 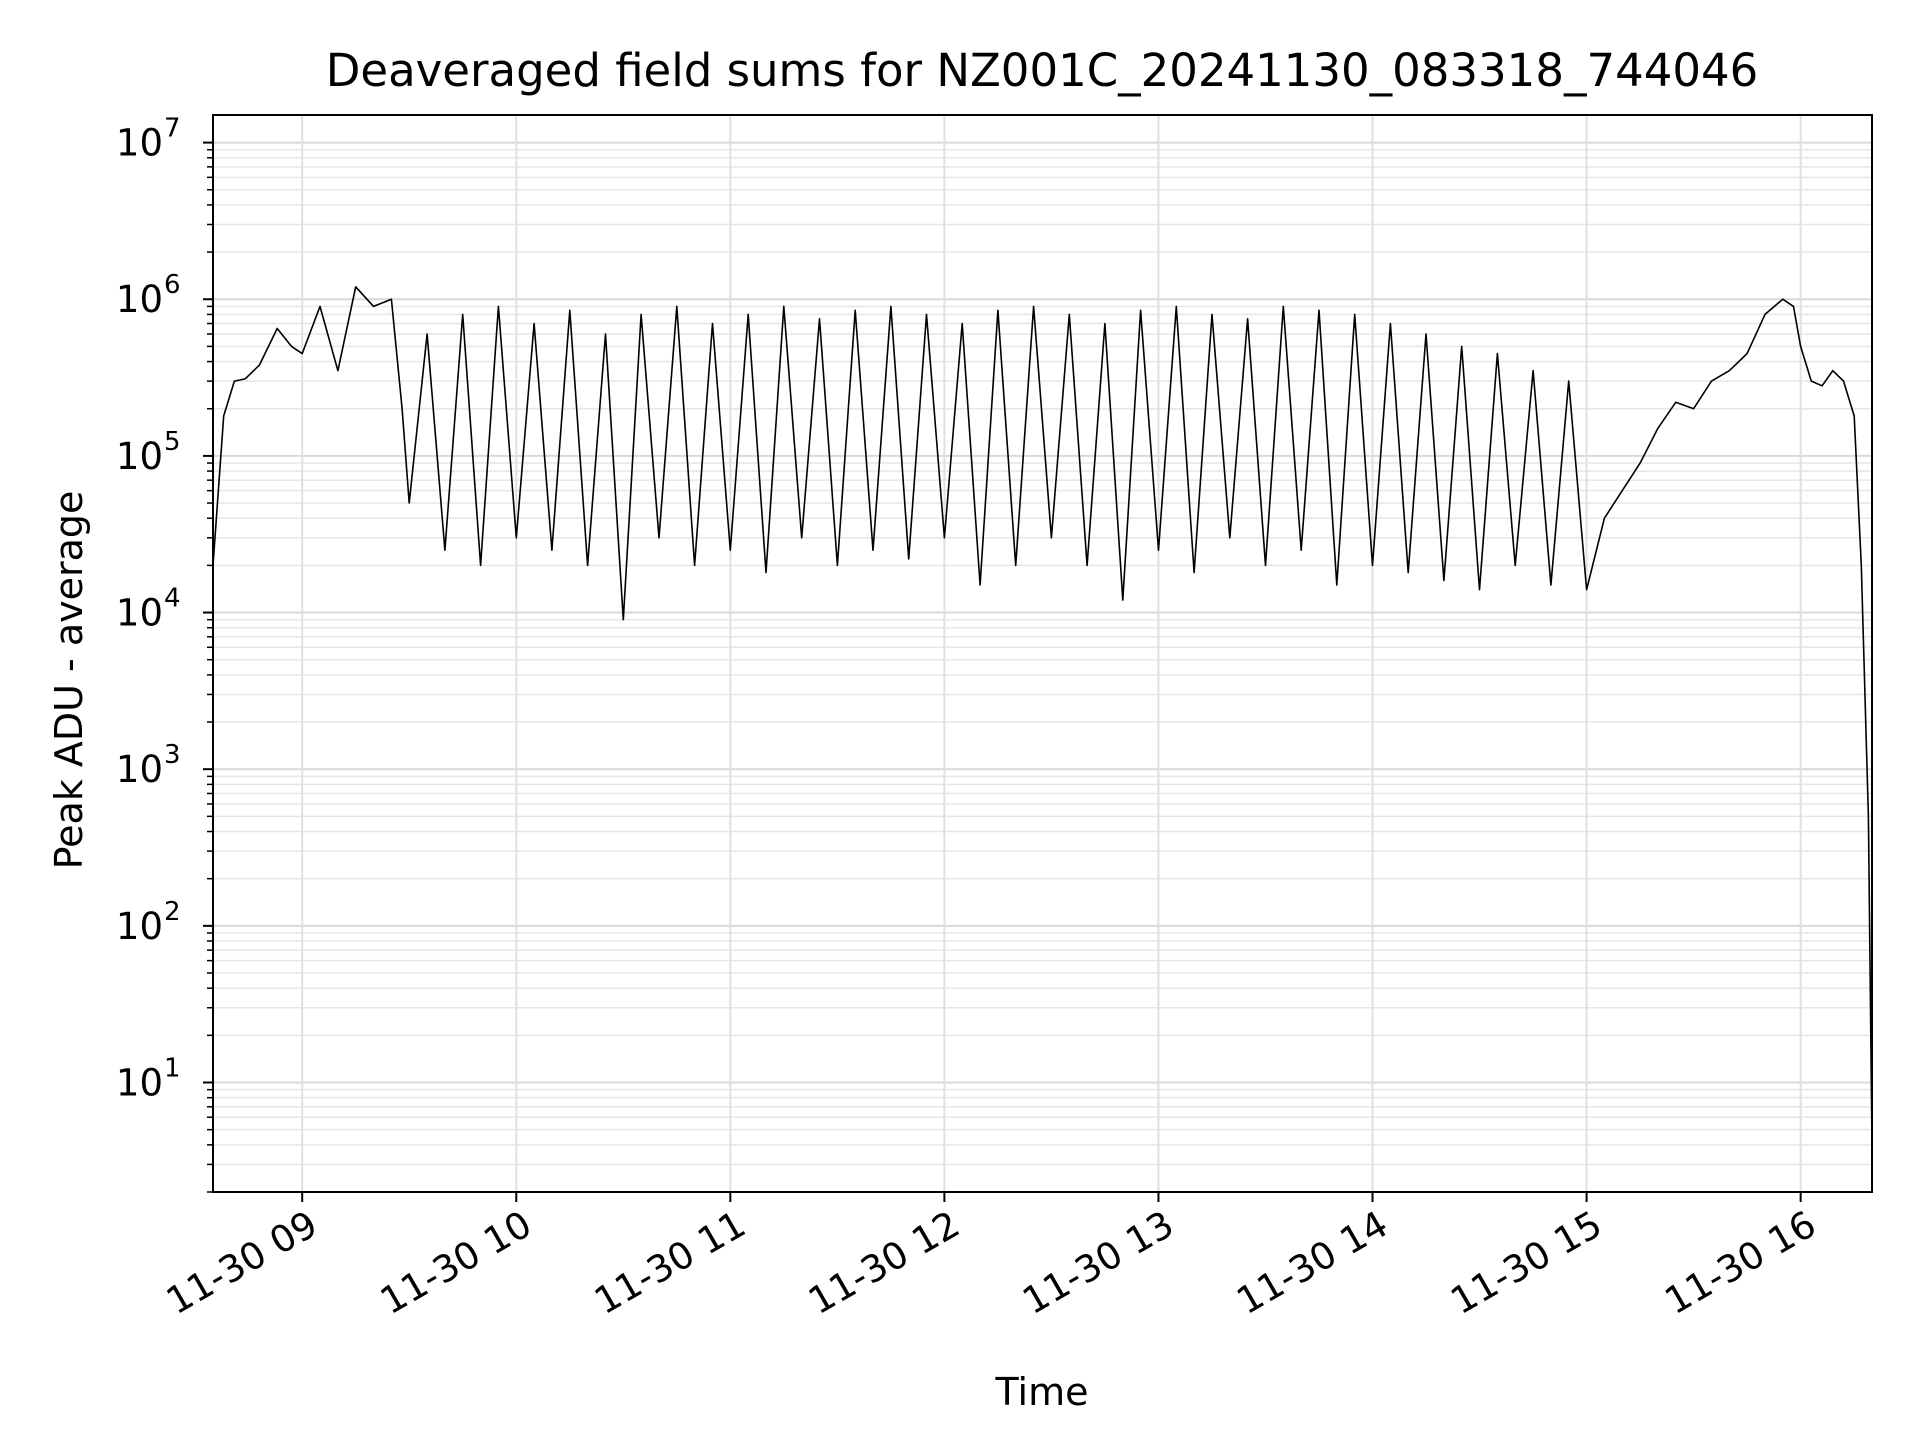 I want to click on y-tick-exponent: 7, so click(x=172, y=129).